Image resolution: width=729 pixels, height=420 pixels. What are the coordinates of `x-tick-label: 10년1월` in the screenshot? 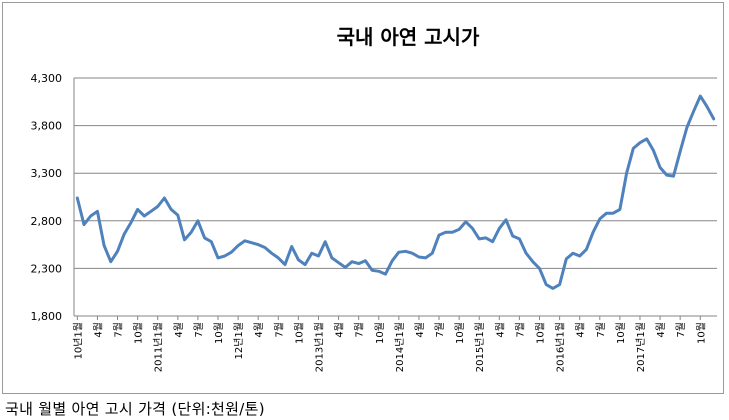 It's located at (78, 341).